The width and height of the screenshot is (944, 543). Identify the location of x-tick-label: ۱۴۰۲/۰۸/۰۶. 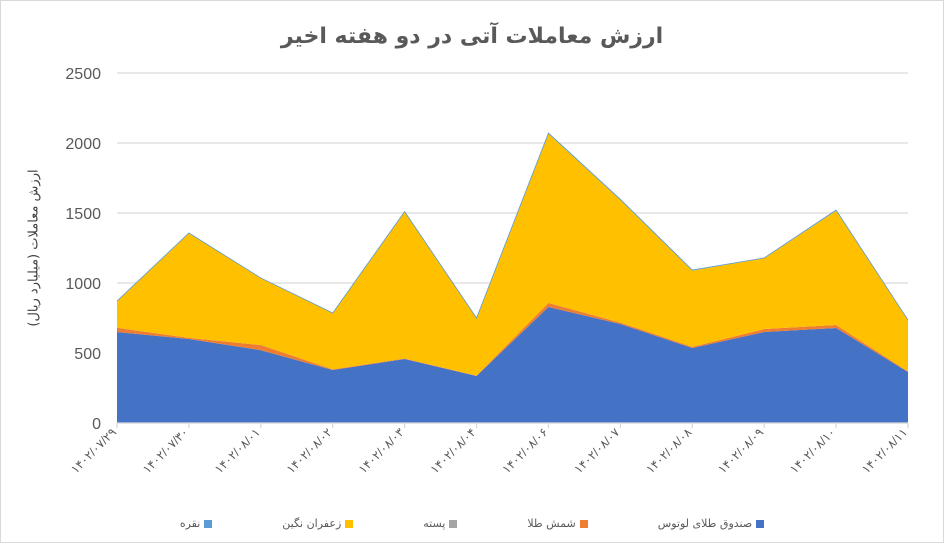
(524, 450).